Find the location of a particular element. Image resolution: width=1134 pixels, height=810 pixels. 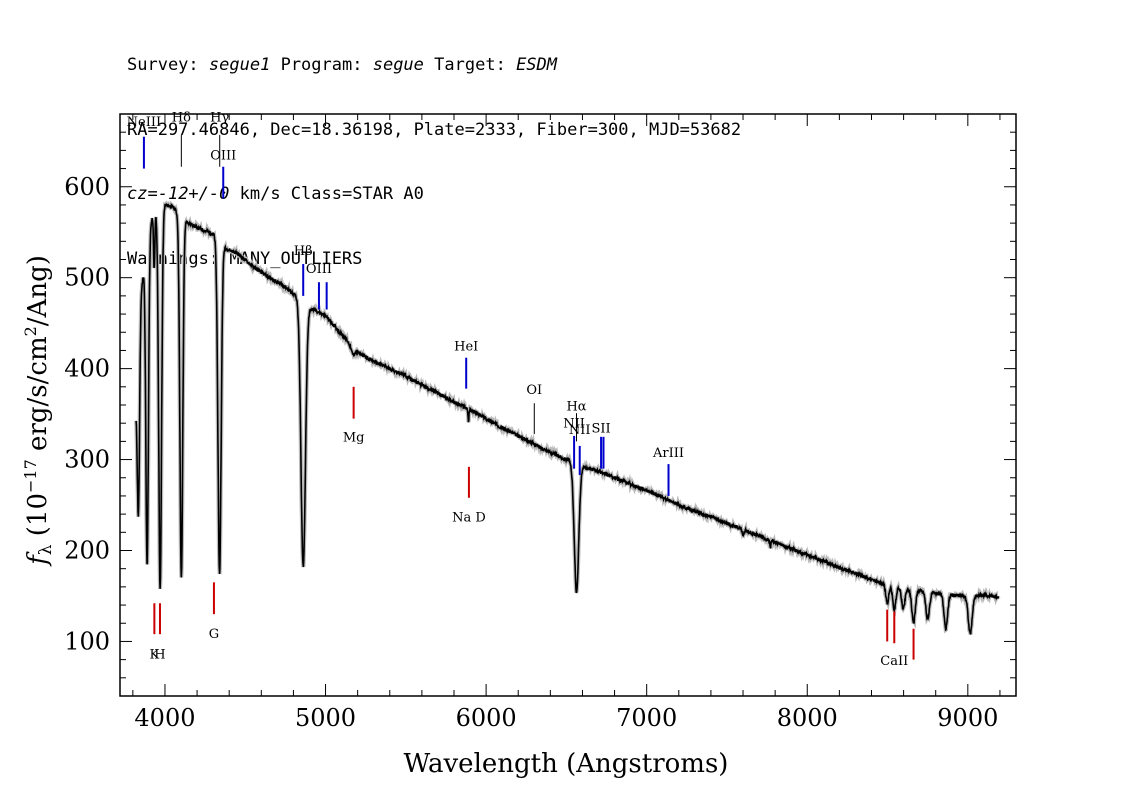

y-axis-title-units-c: /Ang) is located at coordinates (38, 290).